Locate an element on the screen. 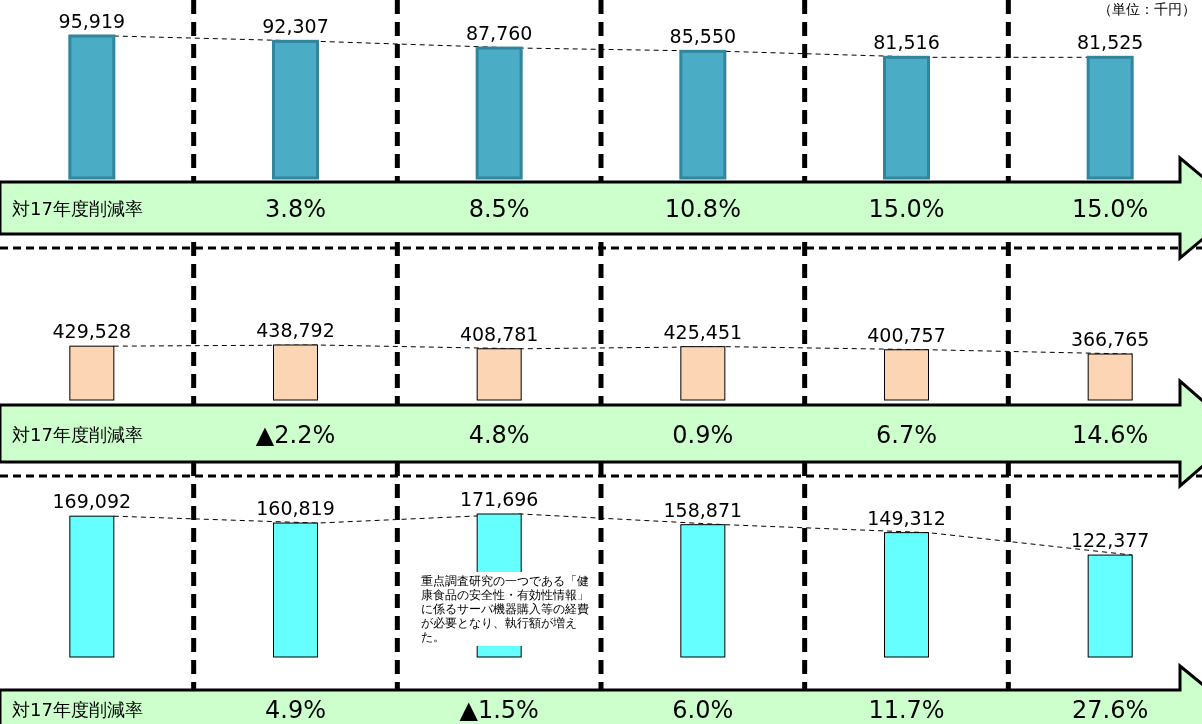 The height and width of the screenshot is (724, 1202). data-label: 92,307 is located at coordinates (295, 26).